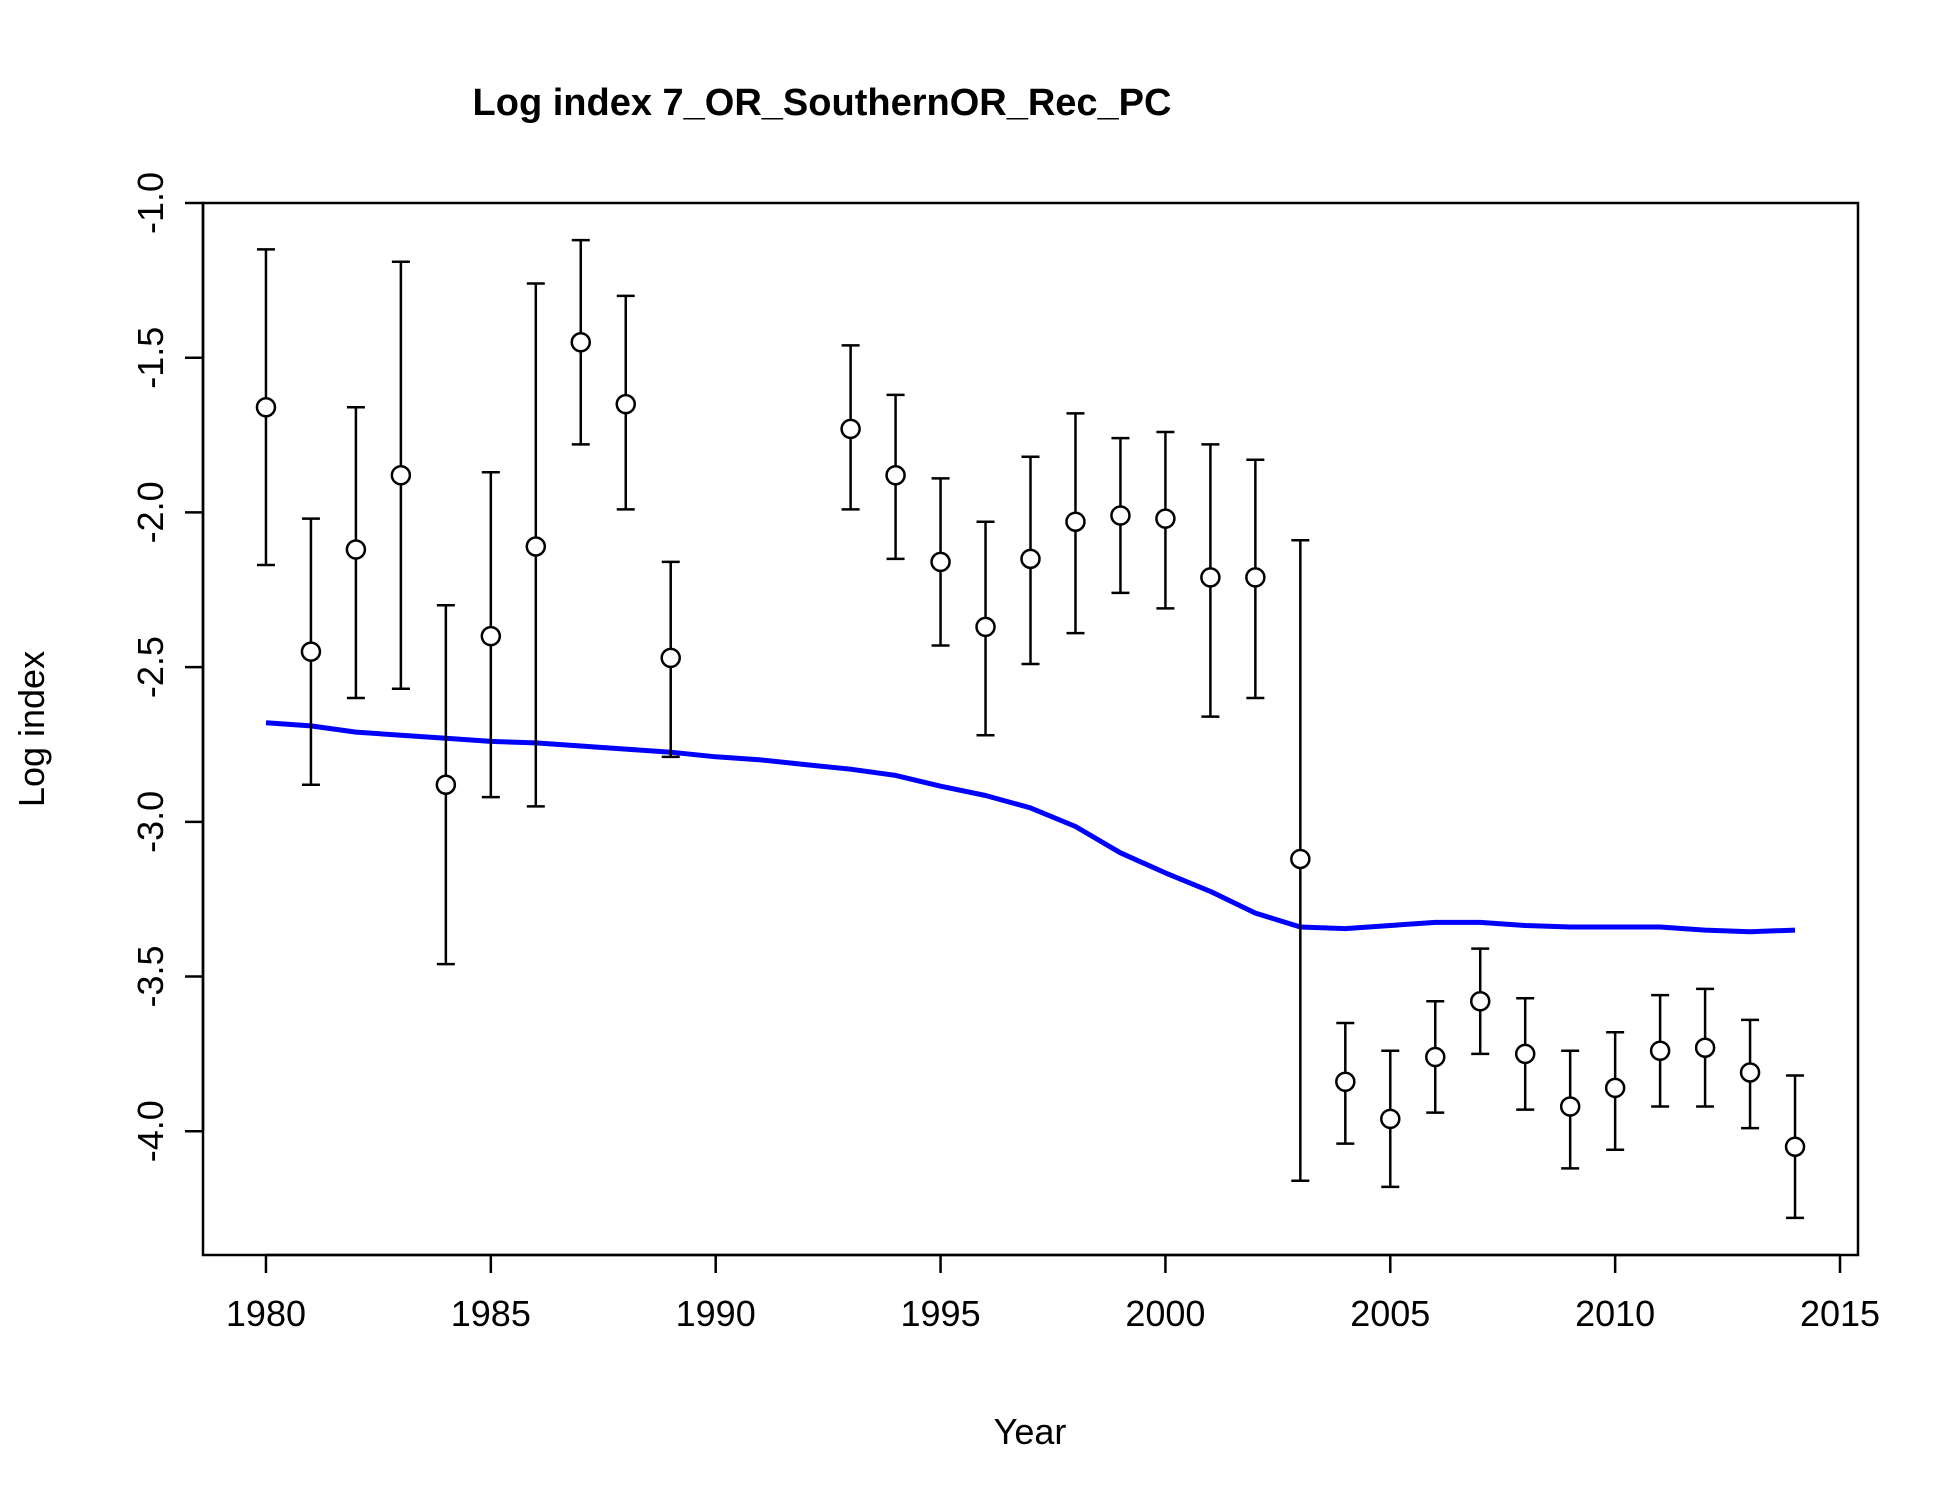 This screenshot has height=1500, width=1950. Describe the element at coordinates (1840, 1313) in the screenshot. I see `x-tick-label: 2015` at that location.